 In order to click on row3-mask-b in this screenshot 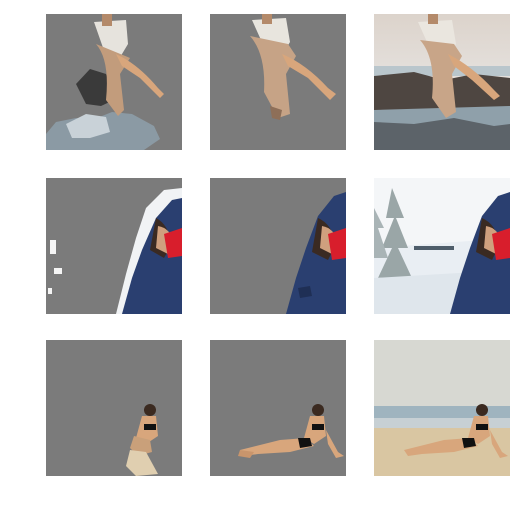, I will do `click(278, 408)`.